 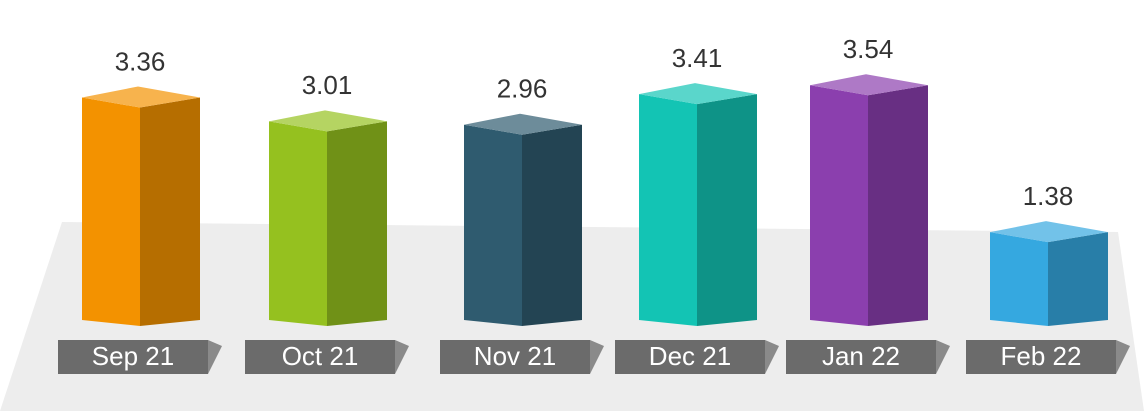 I want to click on x-tick-label: Sep 21, so click(x=133, y=356).